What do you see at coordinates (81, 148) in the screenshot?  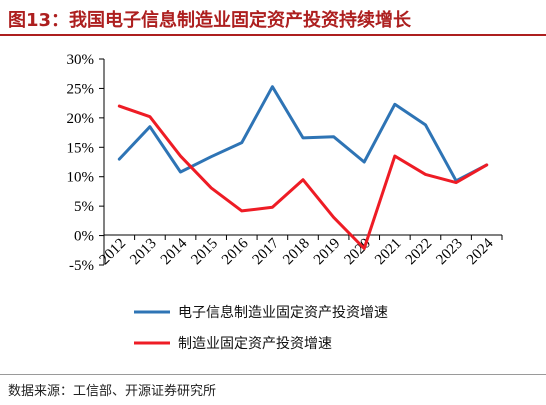 I see `y-tick-label: 15%` at bounding box center [81, 148].